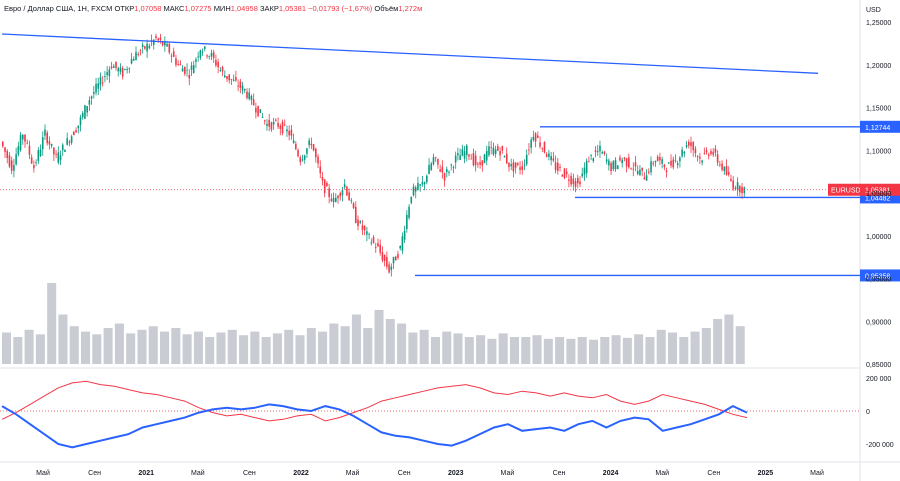  Describe the element at coordinates (249, 473) in the screenshot. I see `time-tick-label: Сен` at that location.